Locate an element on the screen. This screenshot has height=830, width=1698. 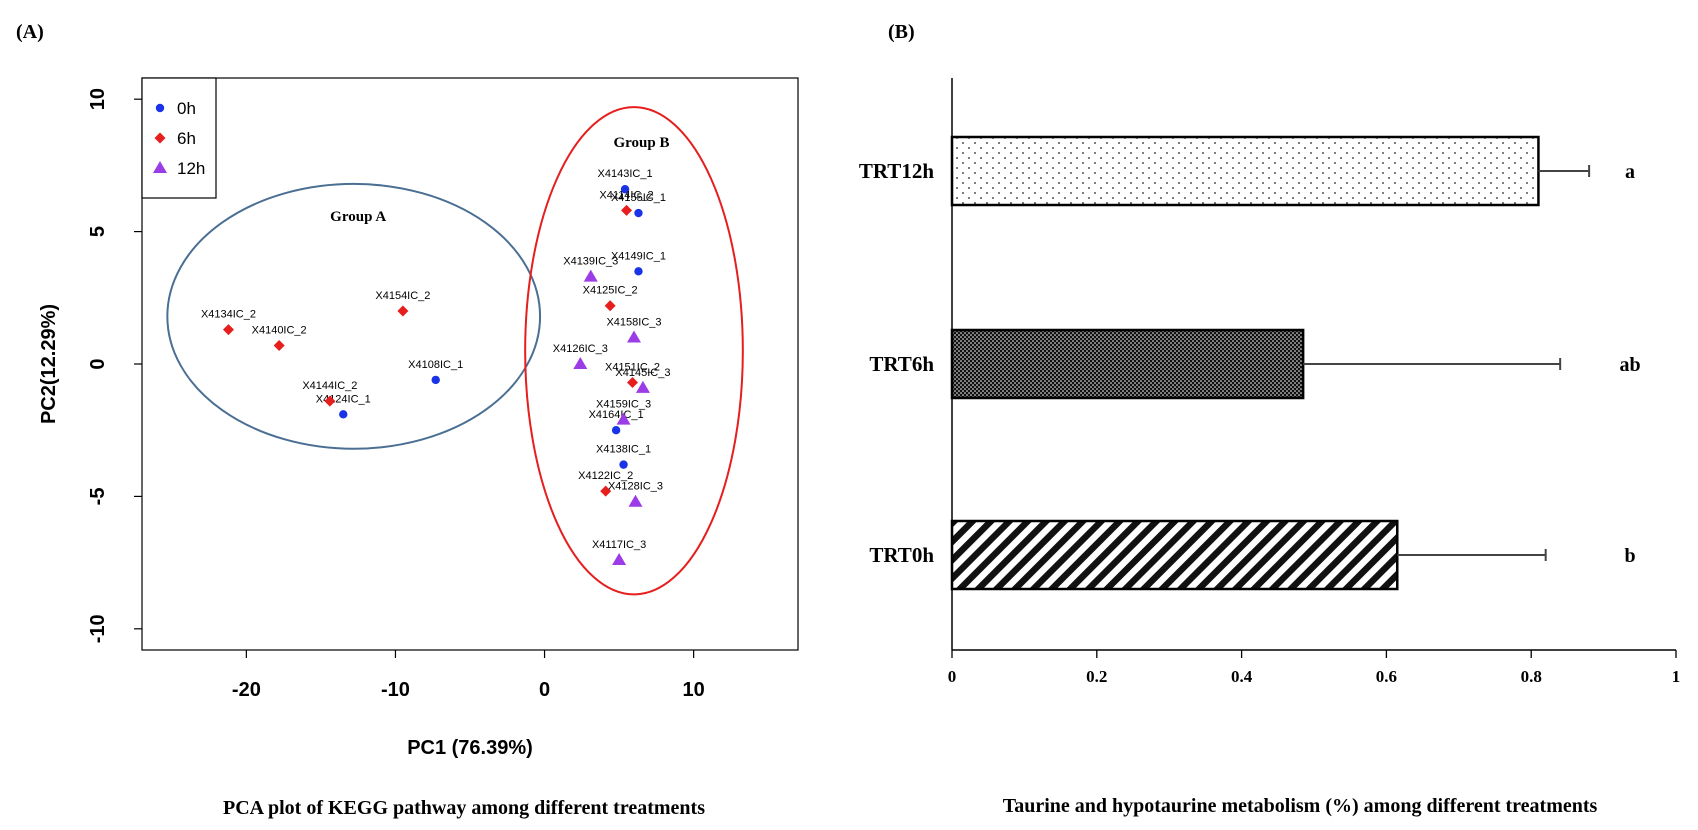
pca-point-label: X4151IC_2 is located at coordinates (632, 368).